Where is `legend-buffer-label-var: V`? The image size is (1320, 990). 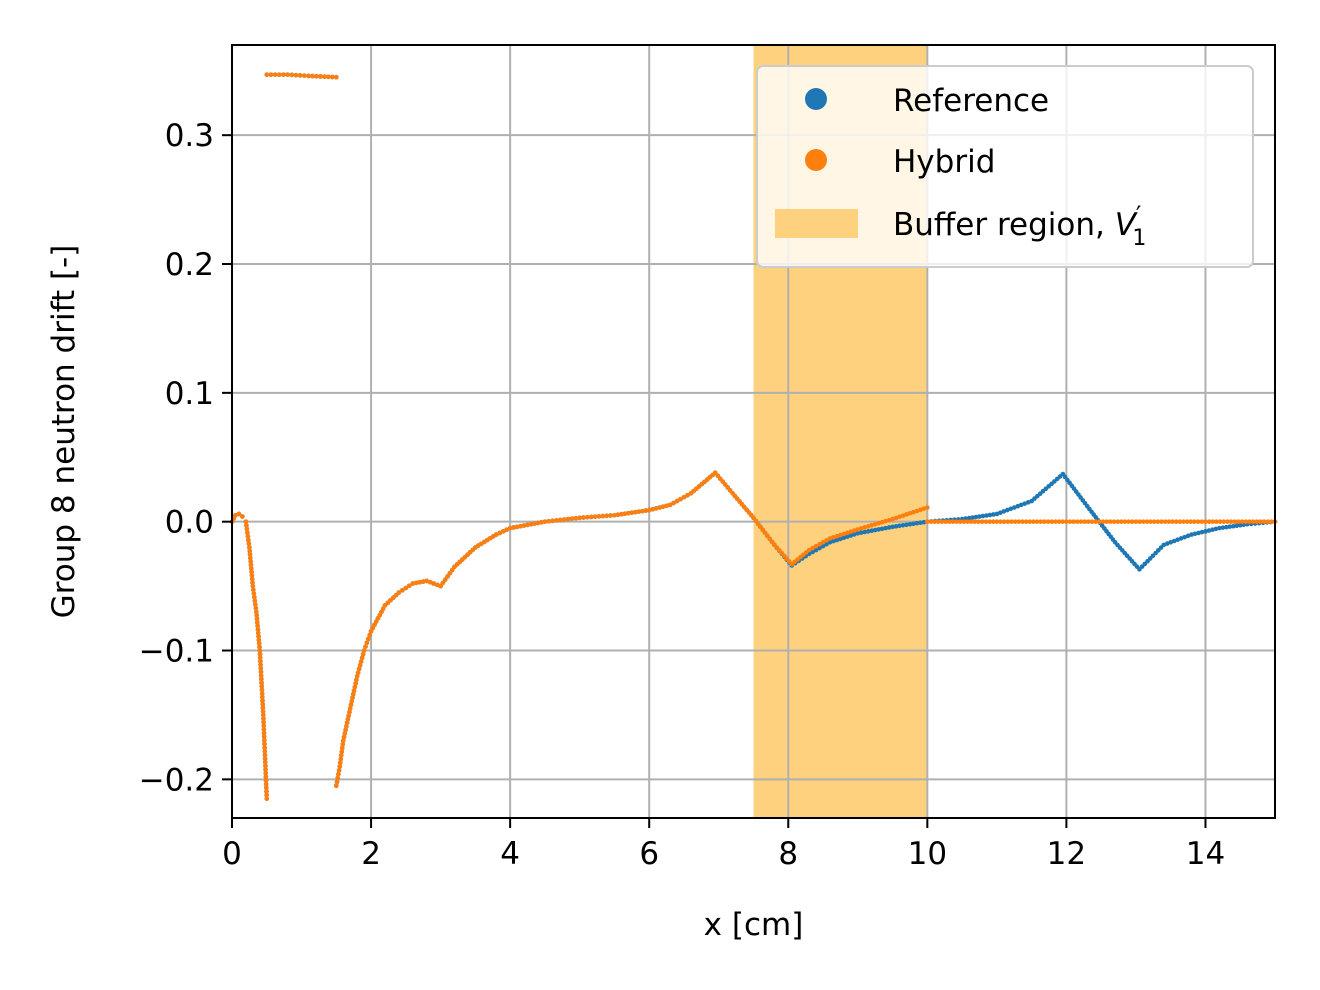
legend-buffer-label-var: V is located at coordinates (1127, 225).